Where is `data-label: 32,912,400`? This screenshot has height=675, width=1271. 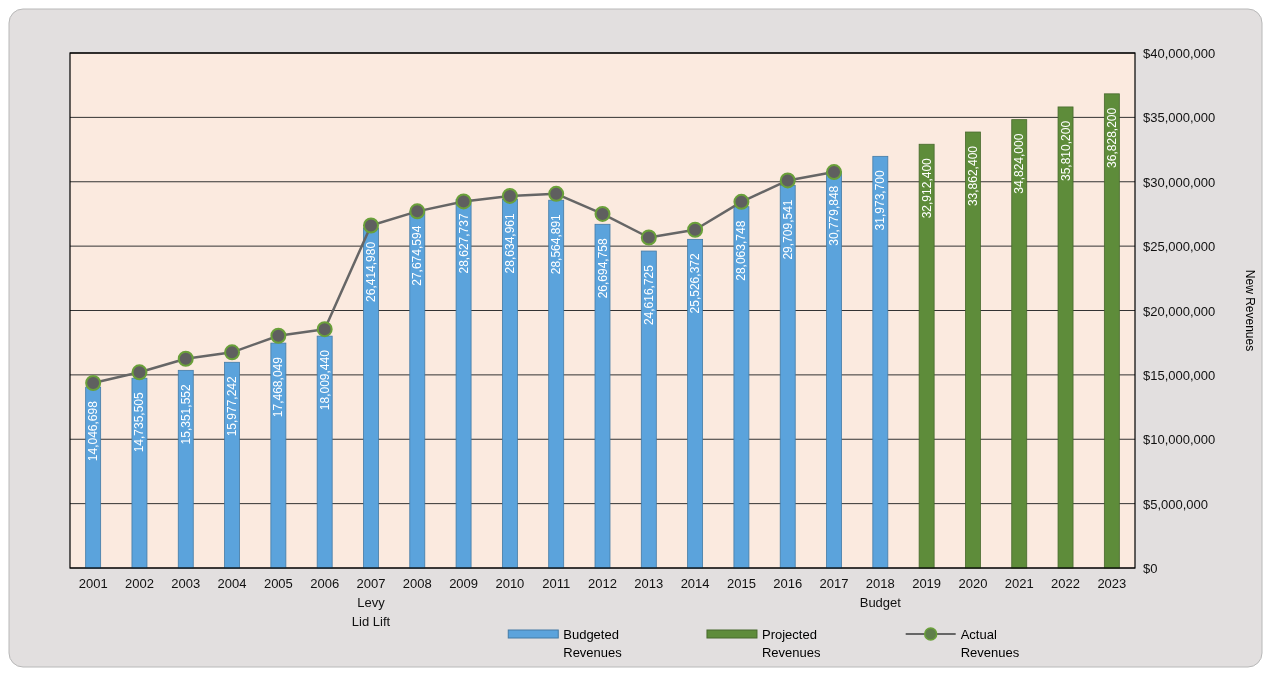
data-label: 32,912,400 is located at coordinates (926, 188).